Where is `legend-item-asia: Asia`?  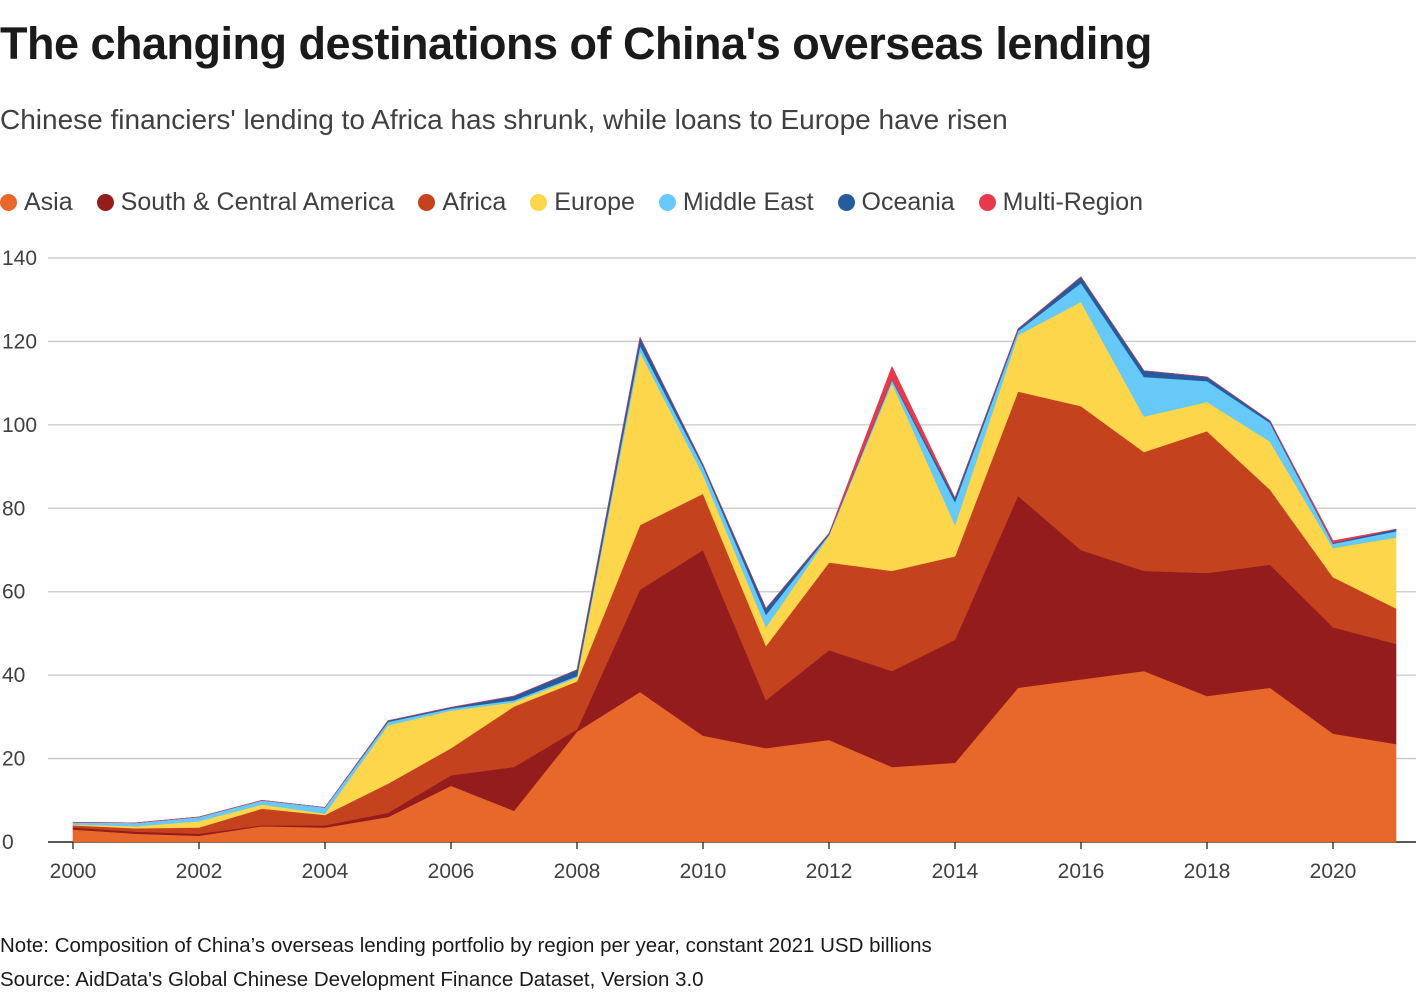 legend-item-asia: Asia is located at coordinates (36, 202).